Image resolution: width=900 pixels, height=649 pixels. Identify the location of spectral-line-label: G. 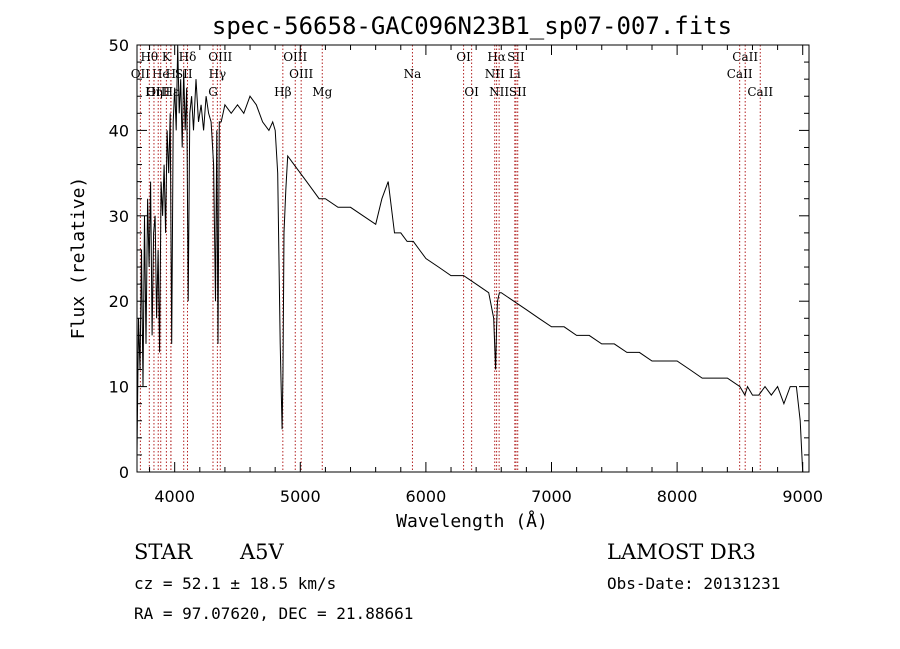
(213, 92).